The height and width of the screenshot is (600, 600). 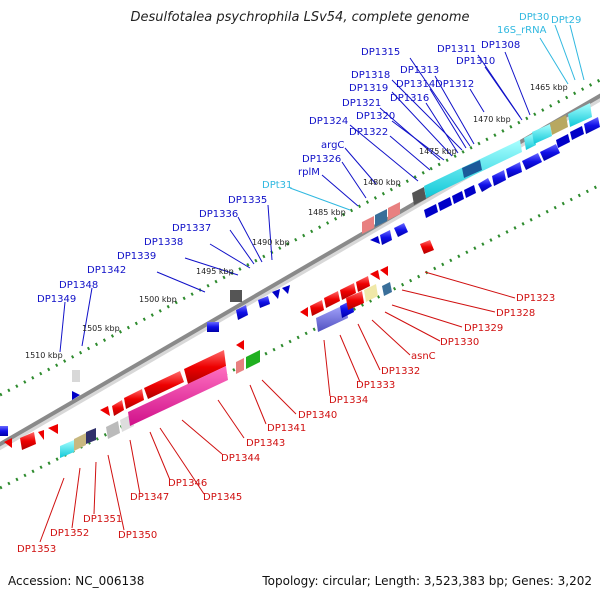 What do you see at coordinates (534, 17) in the screenshot?
I see `gene-label: DPt30` at bounding box center [534, 17].